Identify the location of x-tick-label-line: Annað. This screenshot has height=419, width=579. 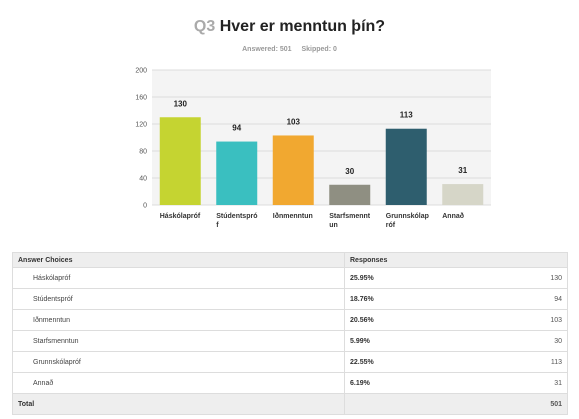
(453, 216).